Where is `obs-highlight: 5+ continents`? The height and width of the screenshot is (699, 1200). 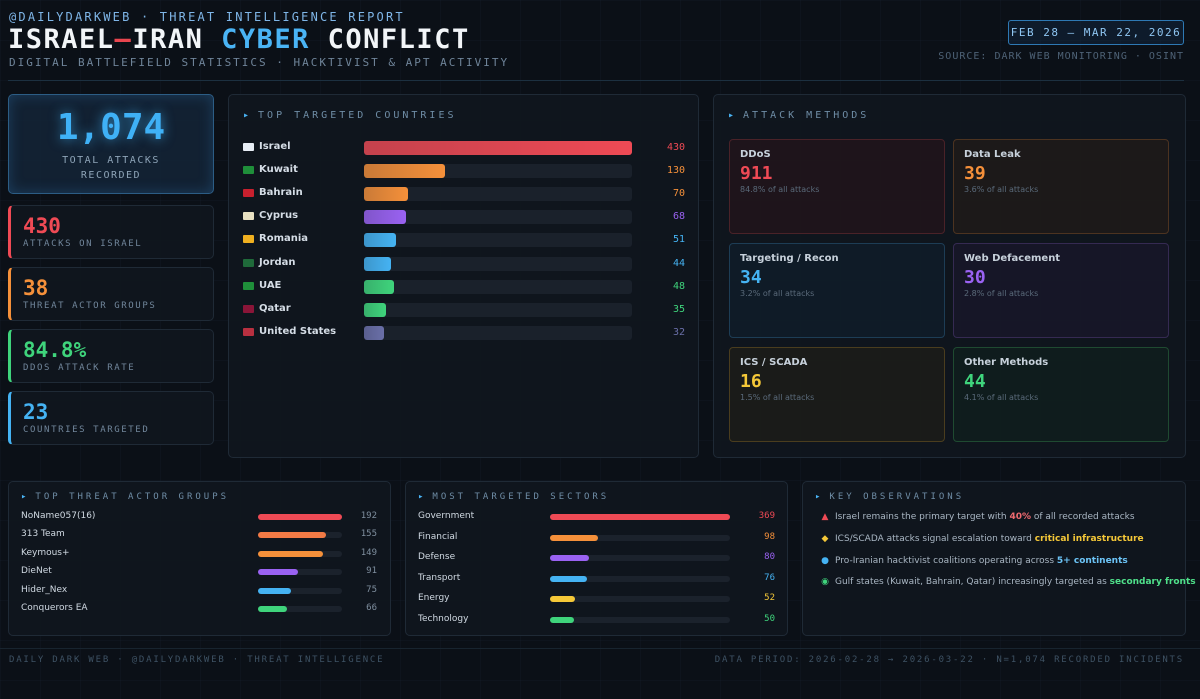 obs-highlight: 5+ continents is located at coordinates (1092, 561).